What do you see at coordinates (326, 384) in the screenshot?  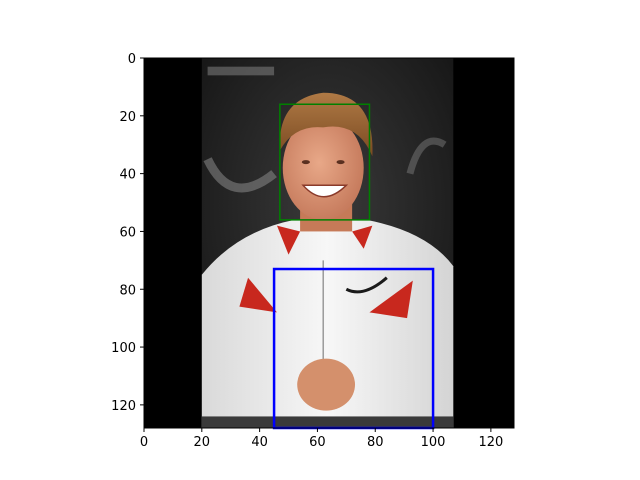 I see `clasped-hands` at bounding box center [326, 384].